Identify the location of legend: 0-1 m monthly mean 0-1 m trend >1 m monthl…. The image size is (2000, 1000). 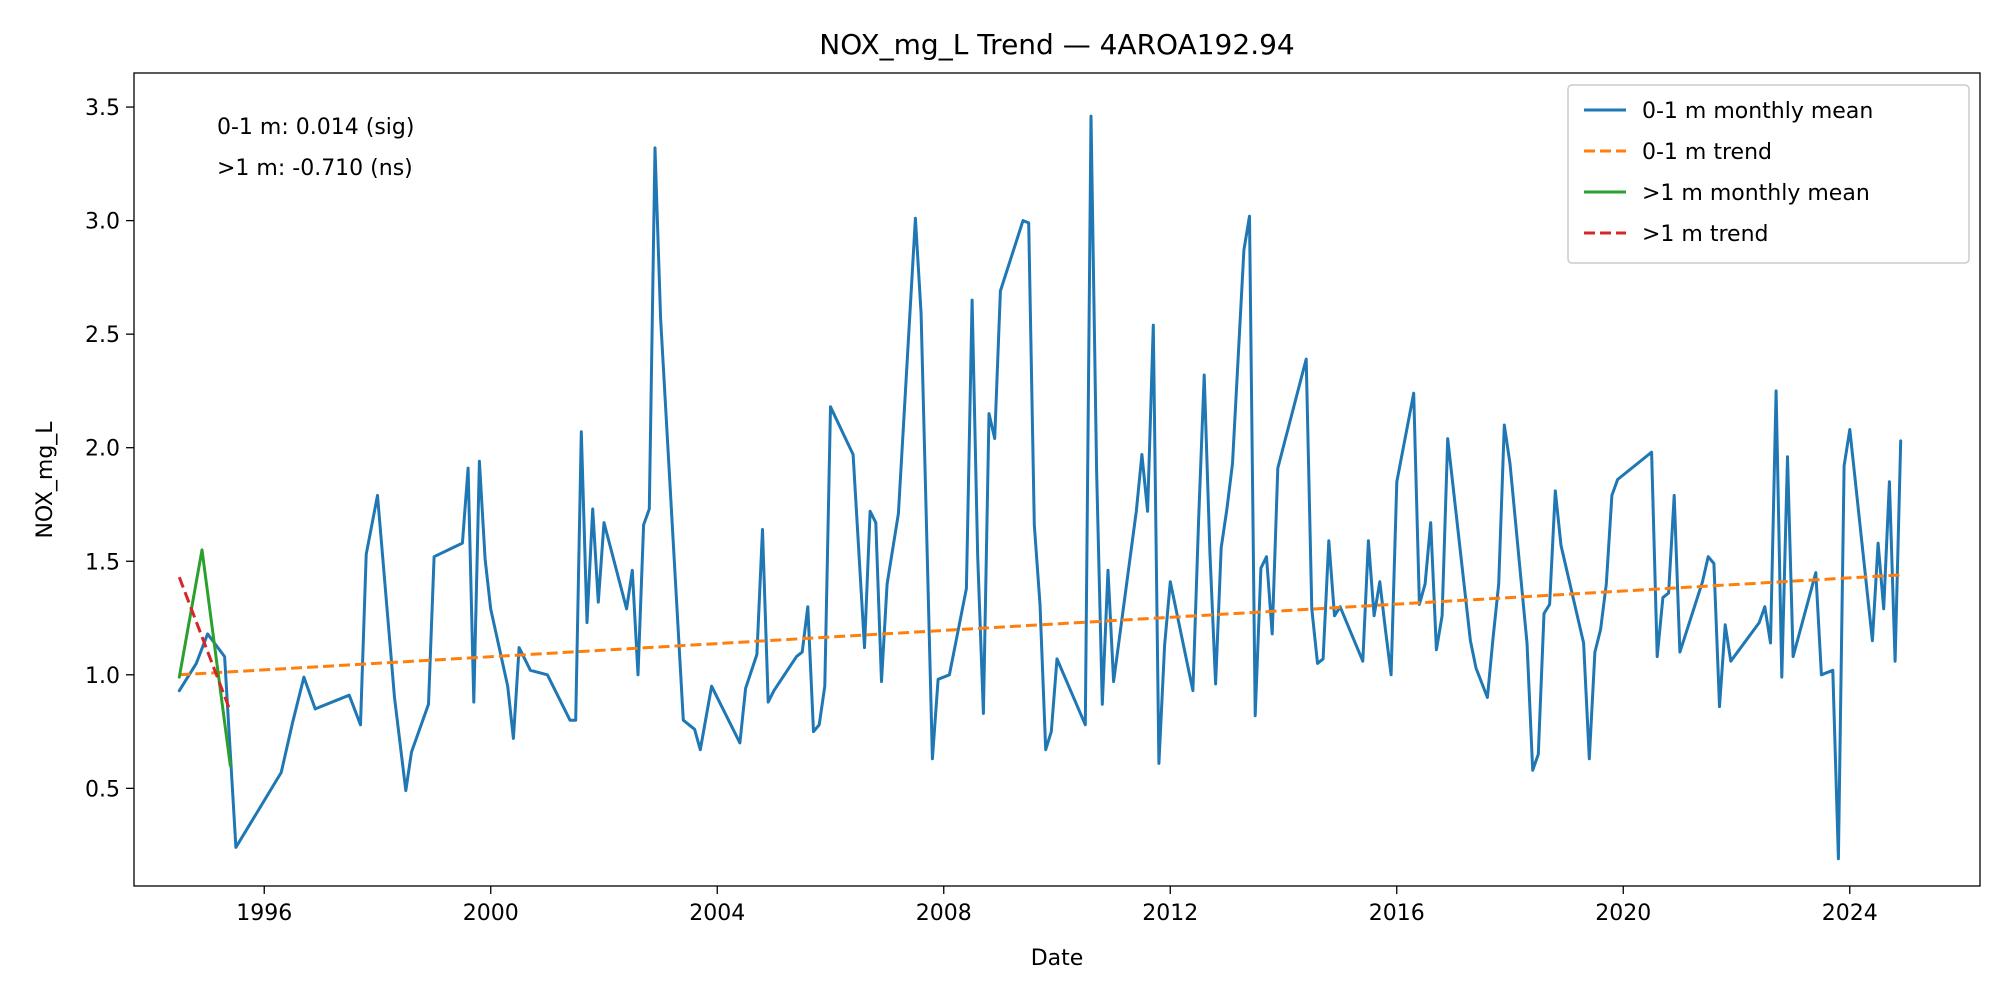
(1768, 174).